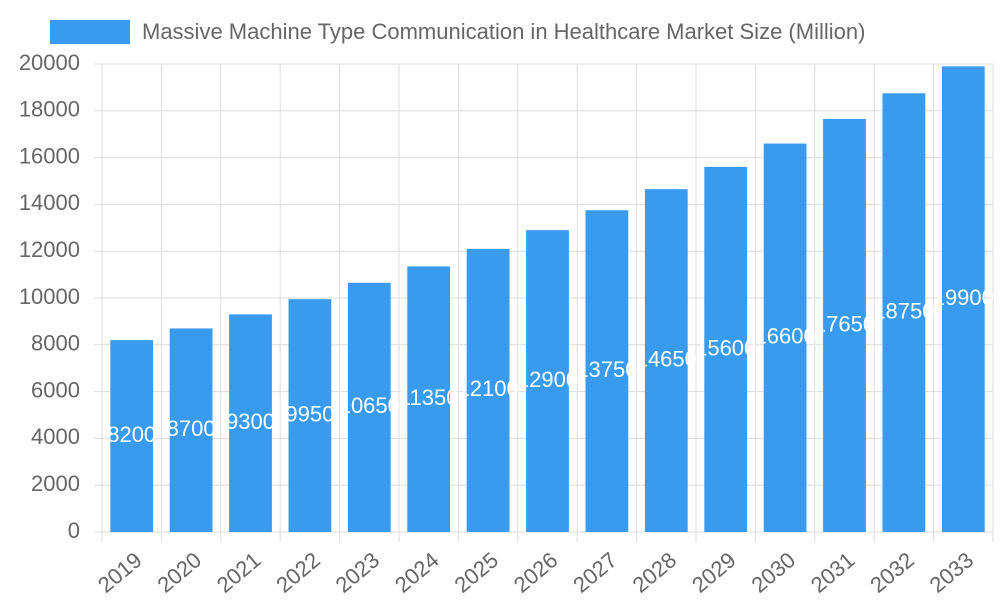 Image resolution: width=1000 pixels, height=600 pixels. I want to click on data-label: 9950, so click(309, 413).